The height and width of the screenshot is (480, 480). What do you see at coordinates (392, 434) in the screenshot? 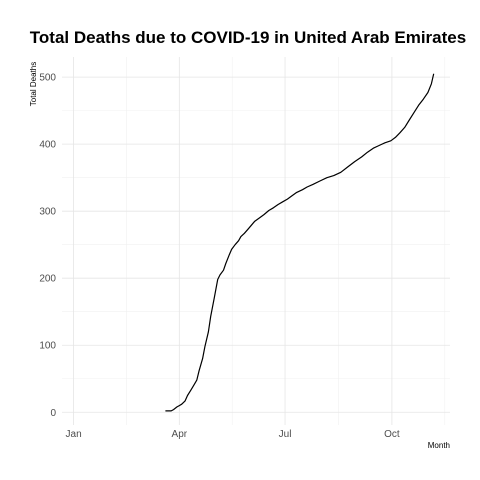
I see `x-tick-label: Oct` at bounding box center [392, 434].